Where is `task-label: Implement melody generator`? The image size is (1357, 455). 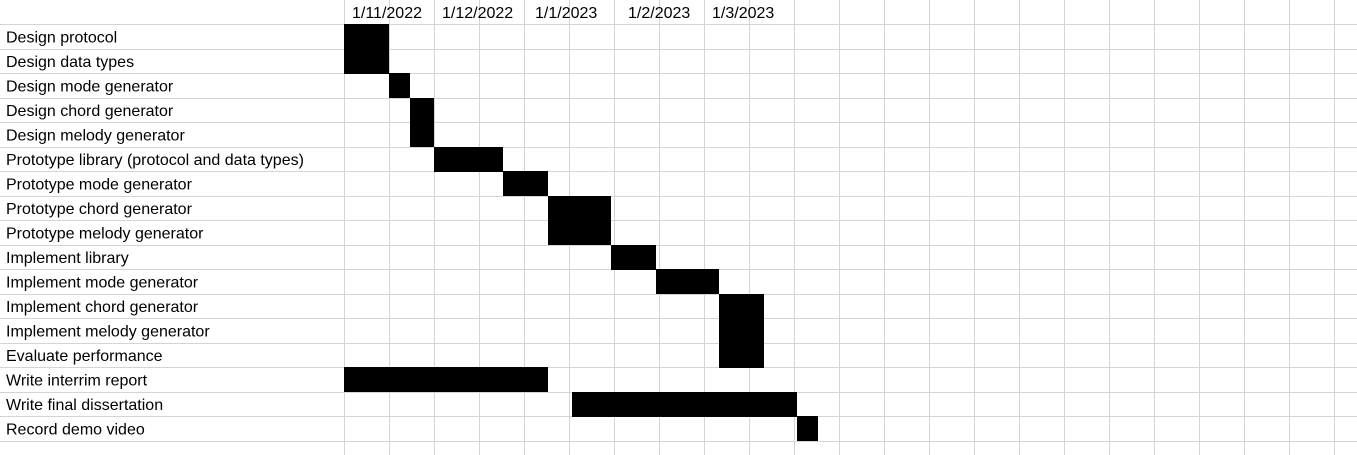 task-label: Implement melody generator is located at coordinates (108, 332).